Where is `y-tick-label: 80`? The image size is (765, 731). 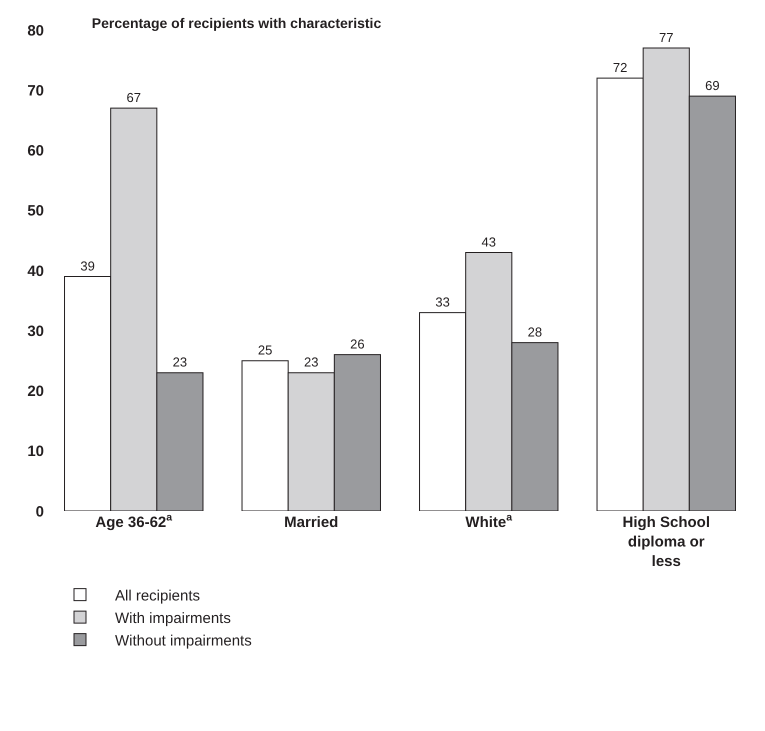 y-tick-label: 80 is located at coordinates (35, 31).